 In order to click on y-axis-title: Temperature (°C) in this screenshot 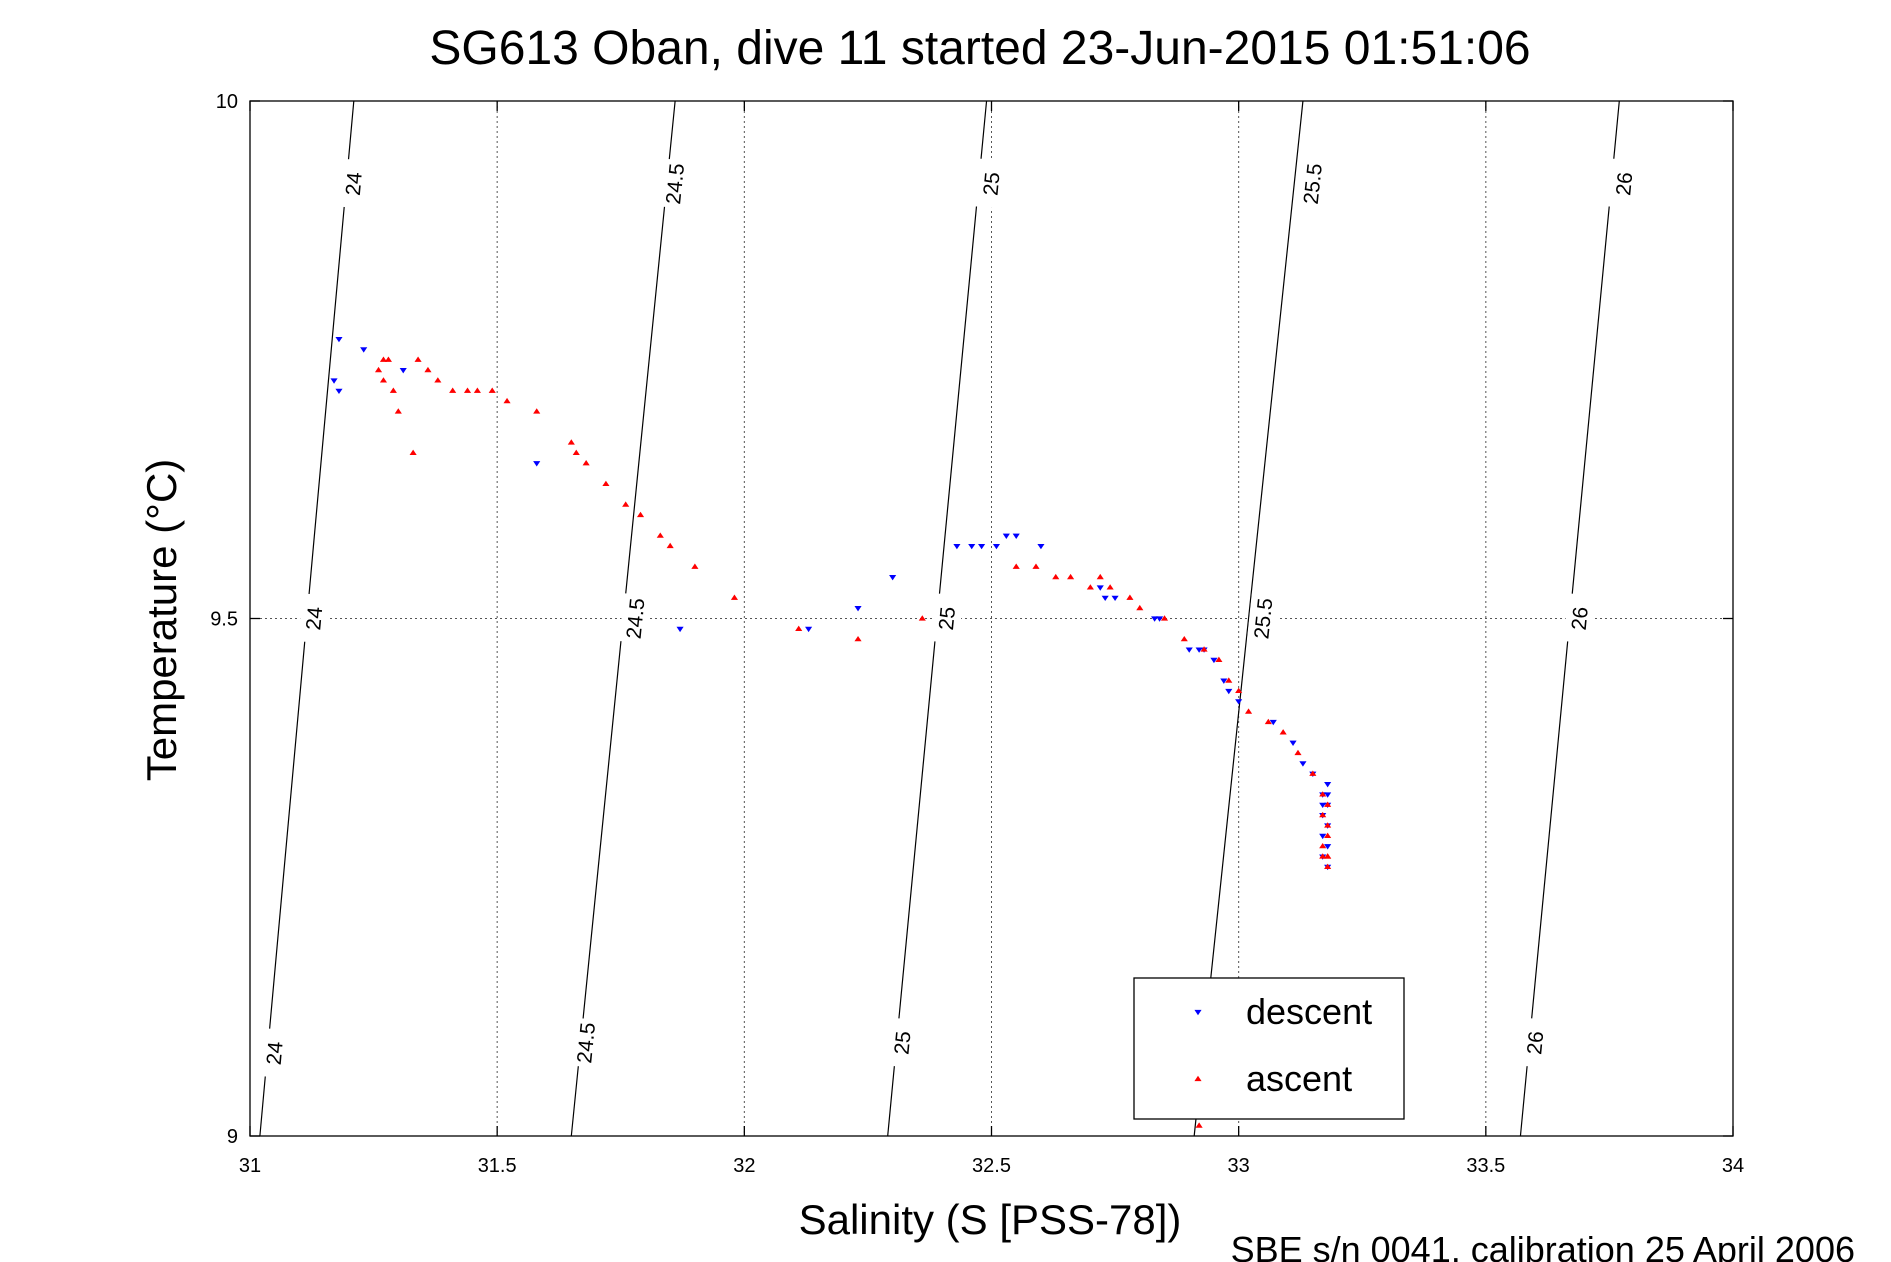, I will do `click(161, 620)`.